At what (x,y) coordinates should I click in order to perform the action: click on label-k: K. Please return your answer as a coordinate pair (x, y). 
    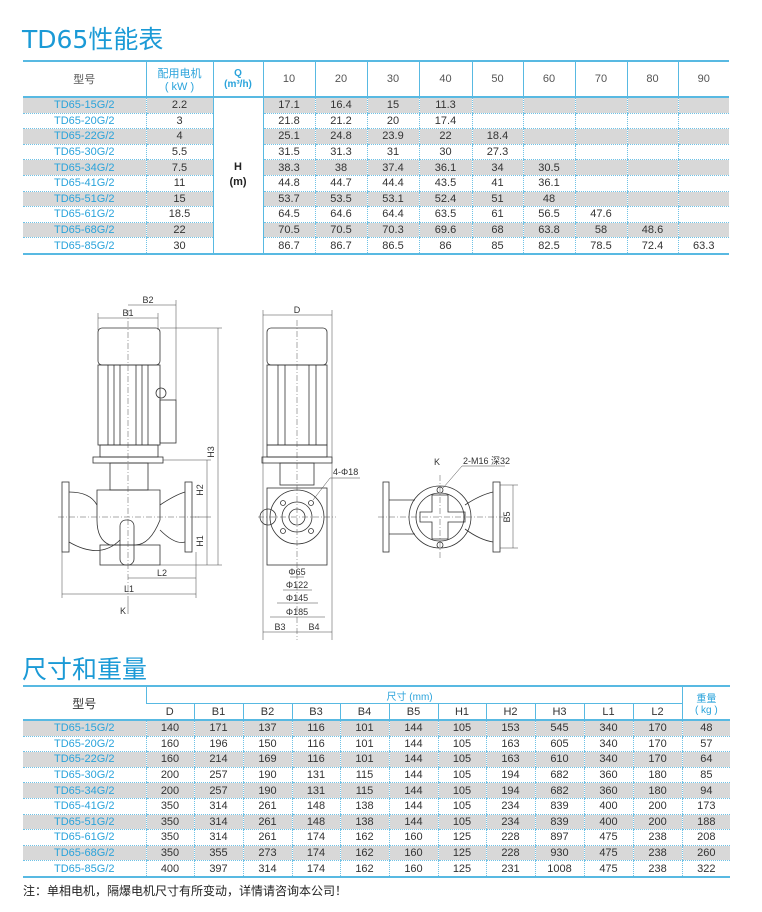
    Looking at the image, I should click on (123, 611).